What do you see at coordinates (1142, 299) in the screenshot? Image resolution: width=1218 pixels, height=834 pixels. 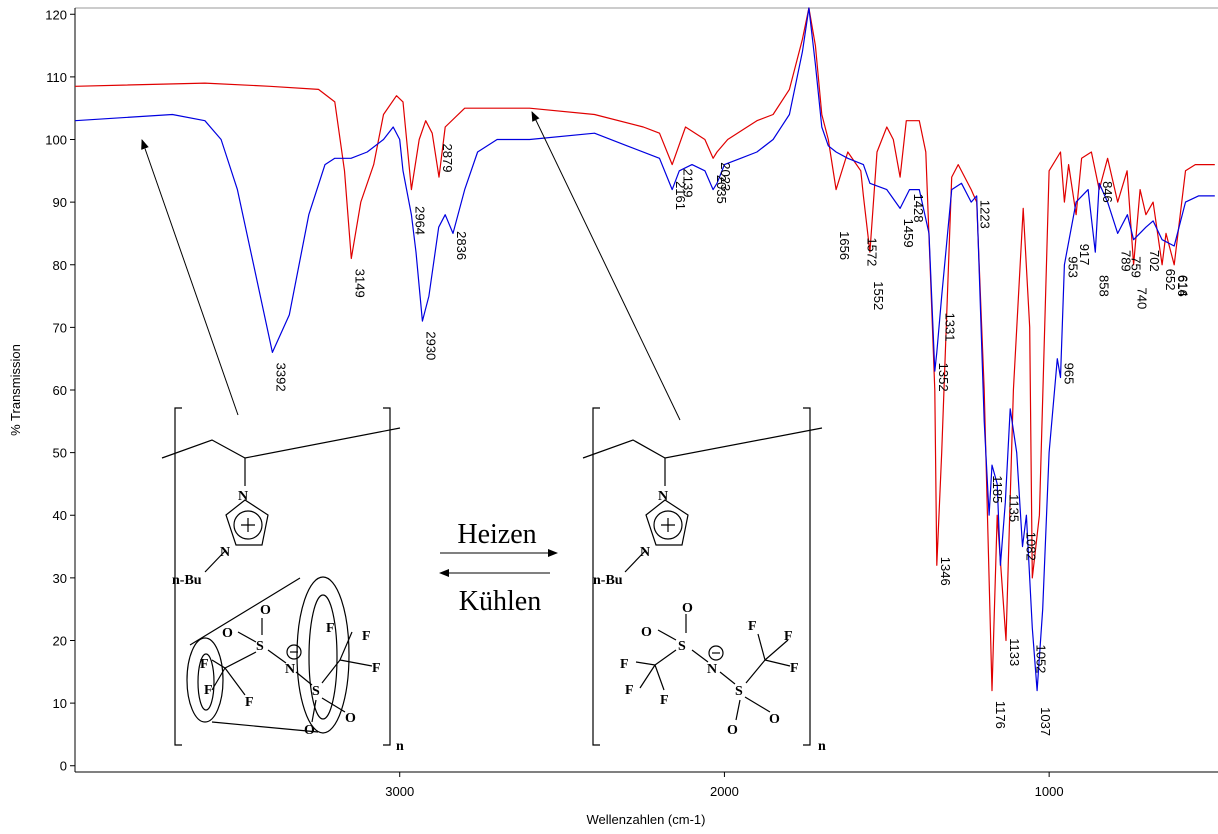 I see `peak-label: 740` at bounding box center [1142, 299].